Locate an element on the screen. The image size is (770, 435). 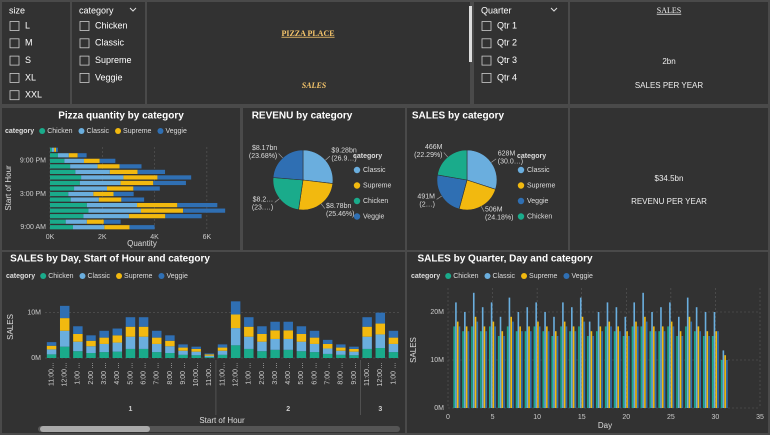
x-tick-label: 0K is located at coordinates (50, 237).